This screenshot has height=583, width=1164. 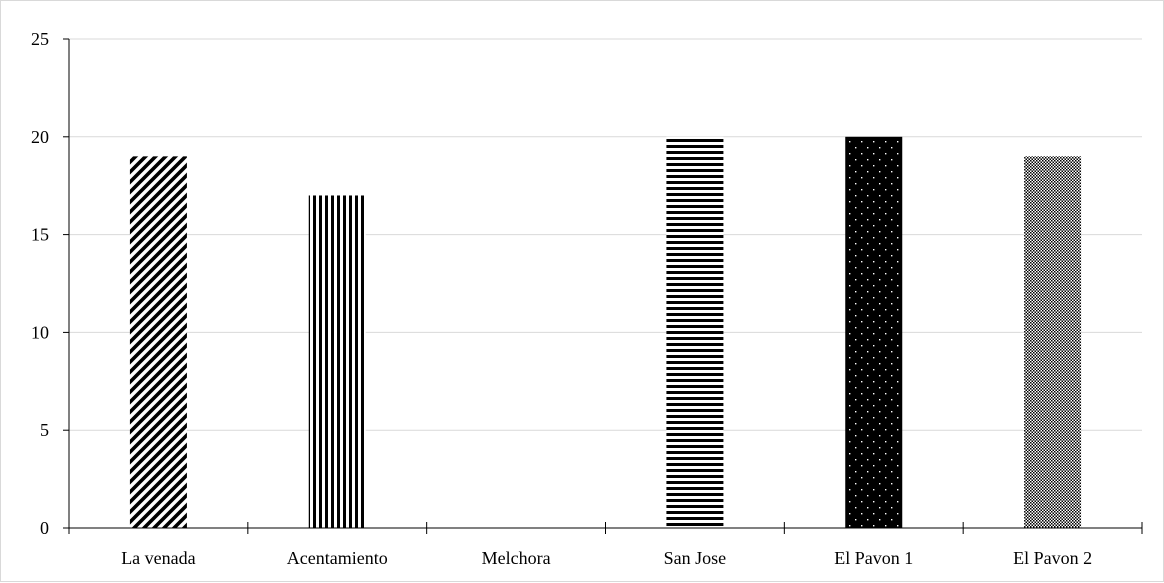 What do you see at coordinates (40, 332) in the screenshot?
I see `y-tick-label: 10` at bounding box center [40, 332].